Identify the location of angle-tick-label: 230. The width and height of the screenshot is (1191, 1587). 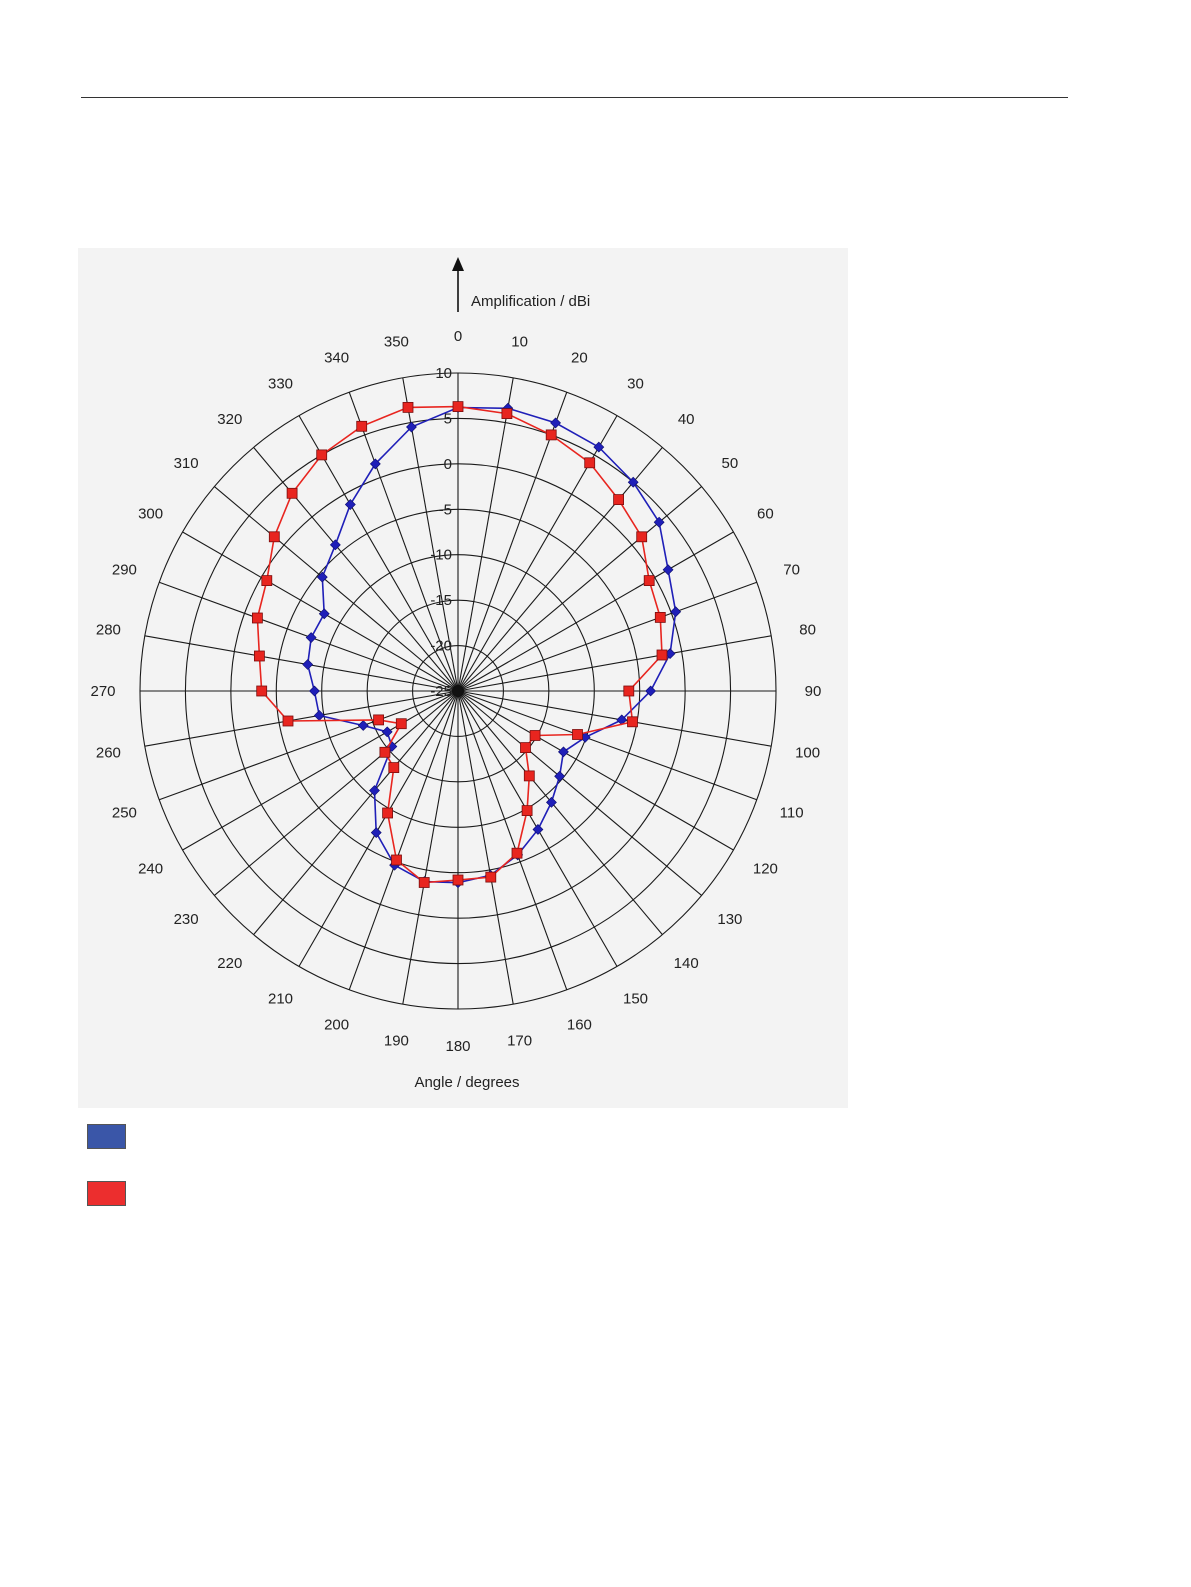
(186, 919).